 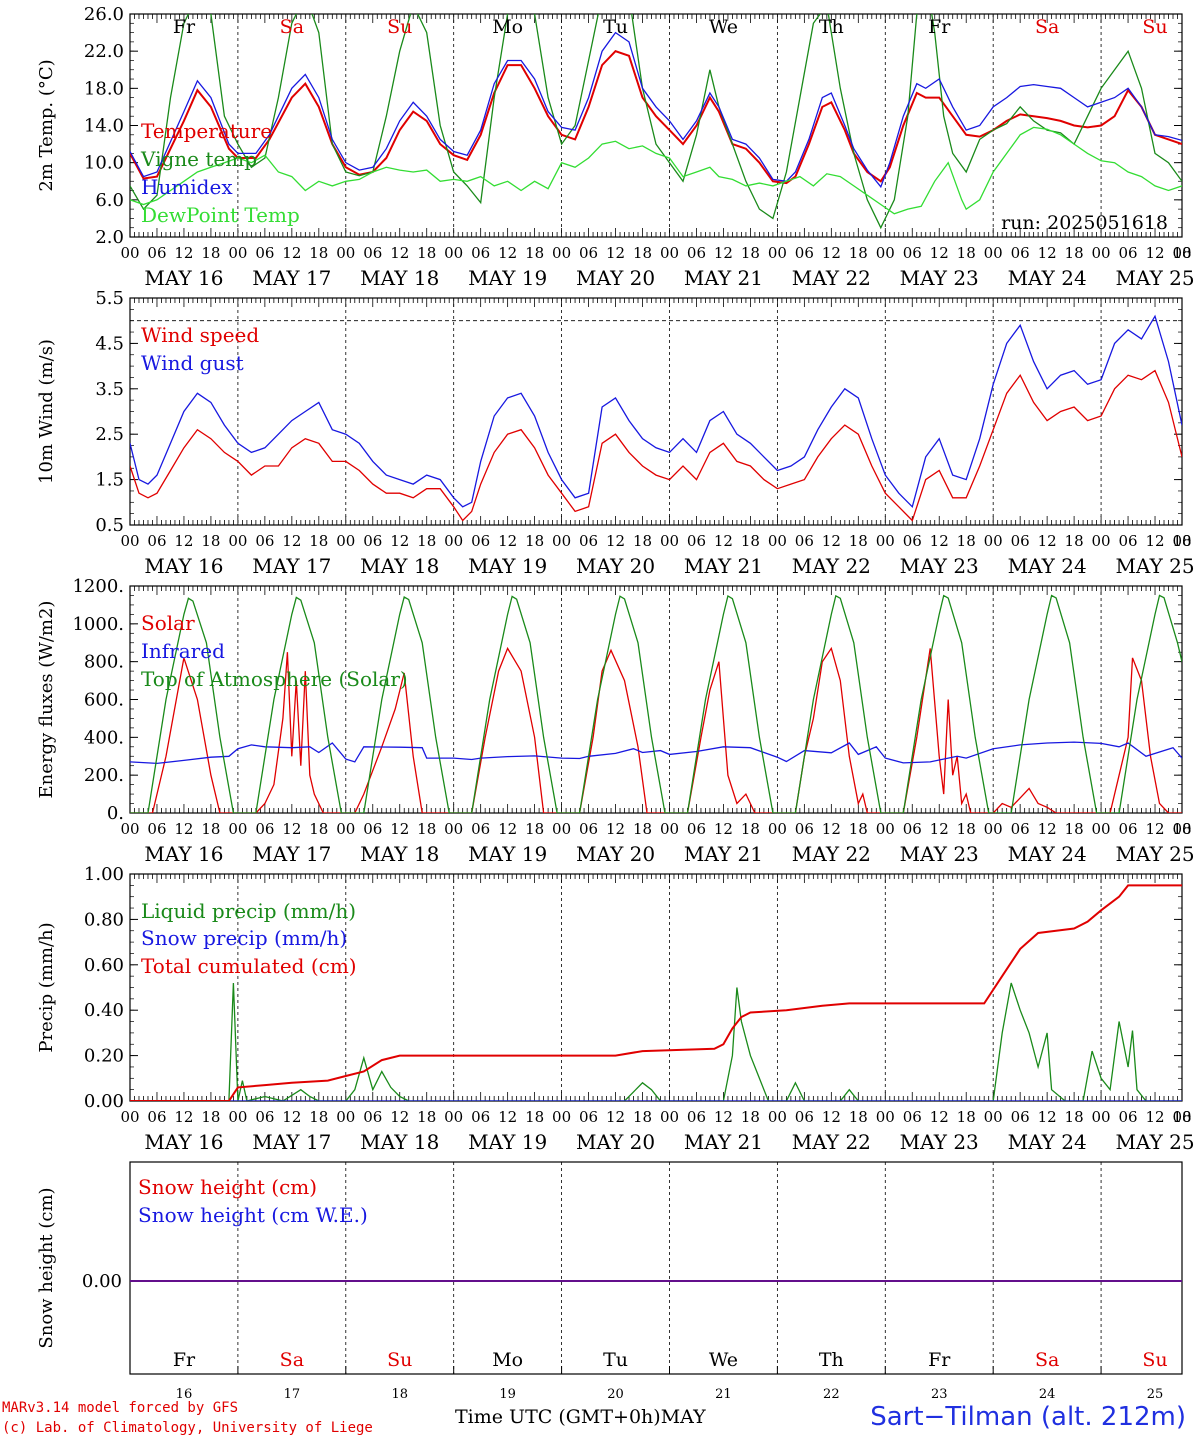 What do you see at coordinates (104, 51) in the screenshot?
I see `y-tick-label: 22.0` at bounding box center [104, 51].